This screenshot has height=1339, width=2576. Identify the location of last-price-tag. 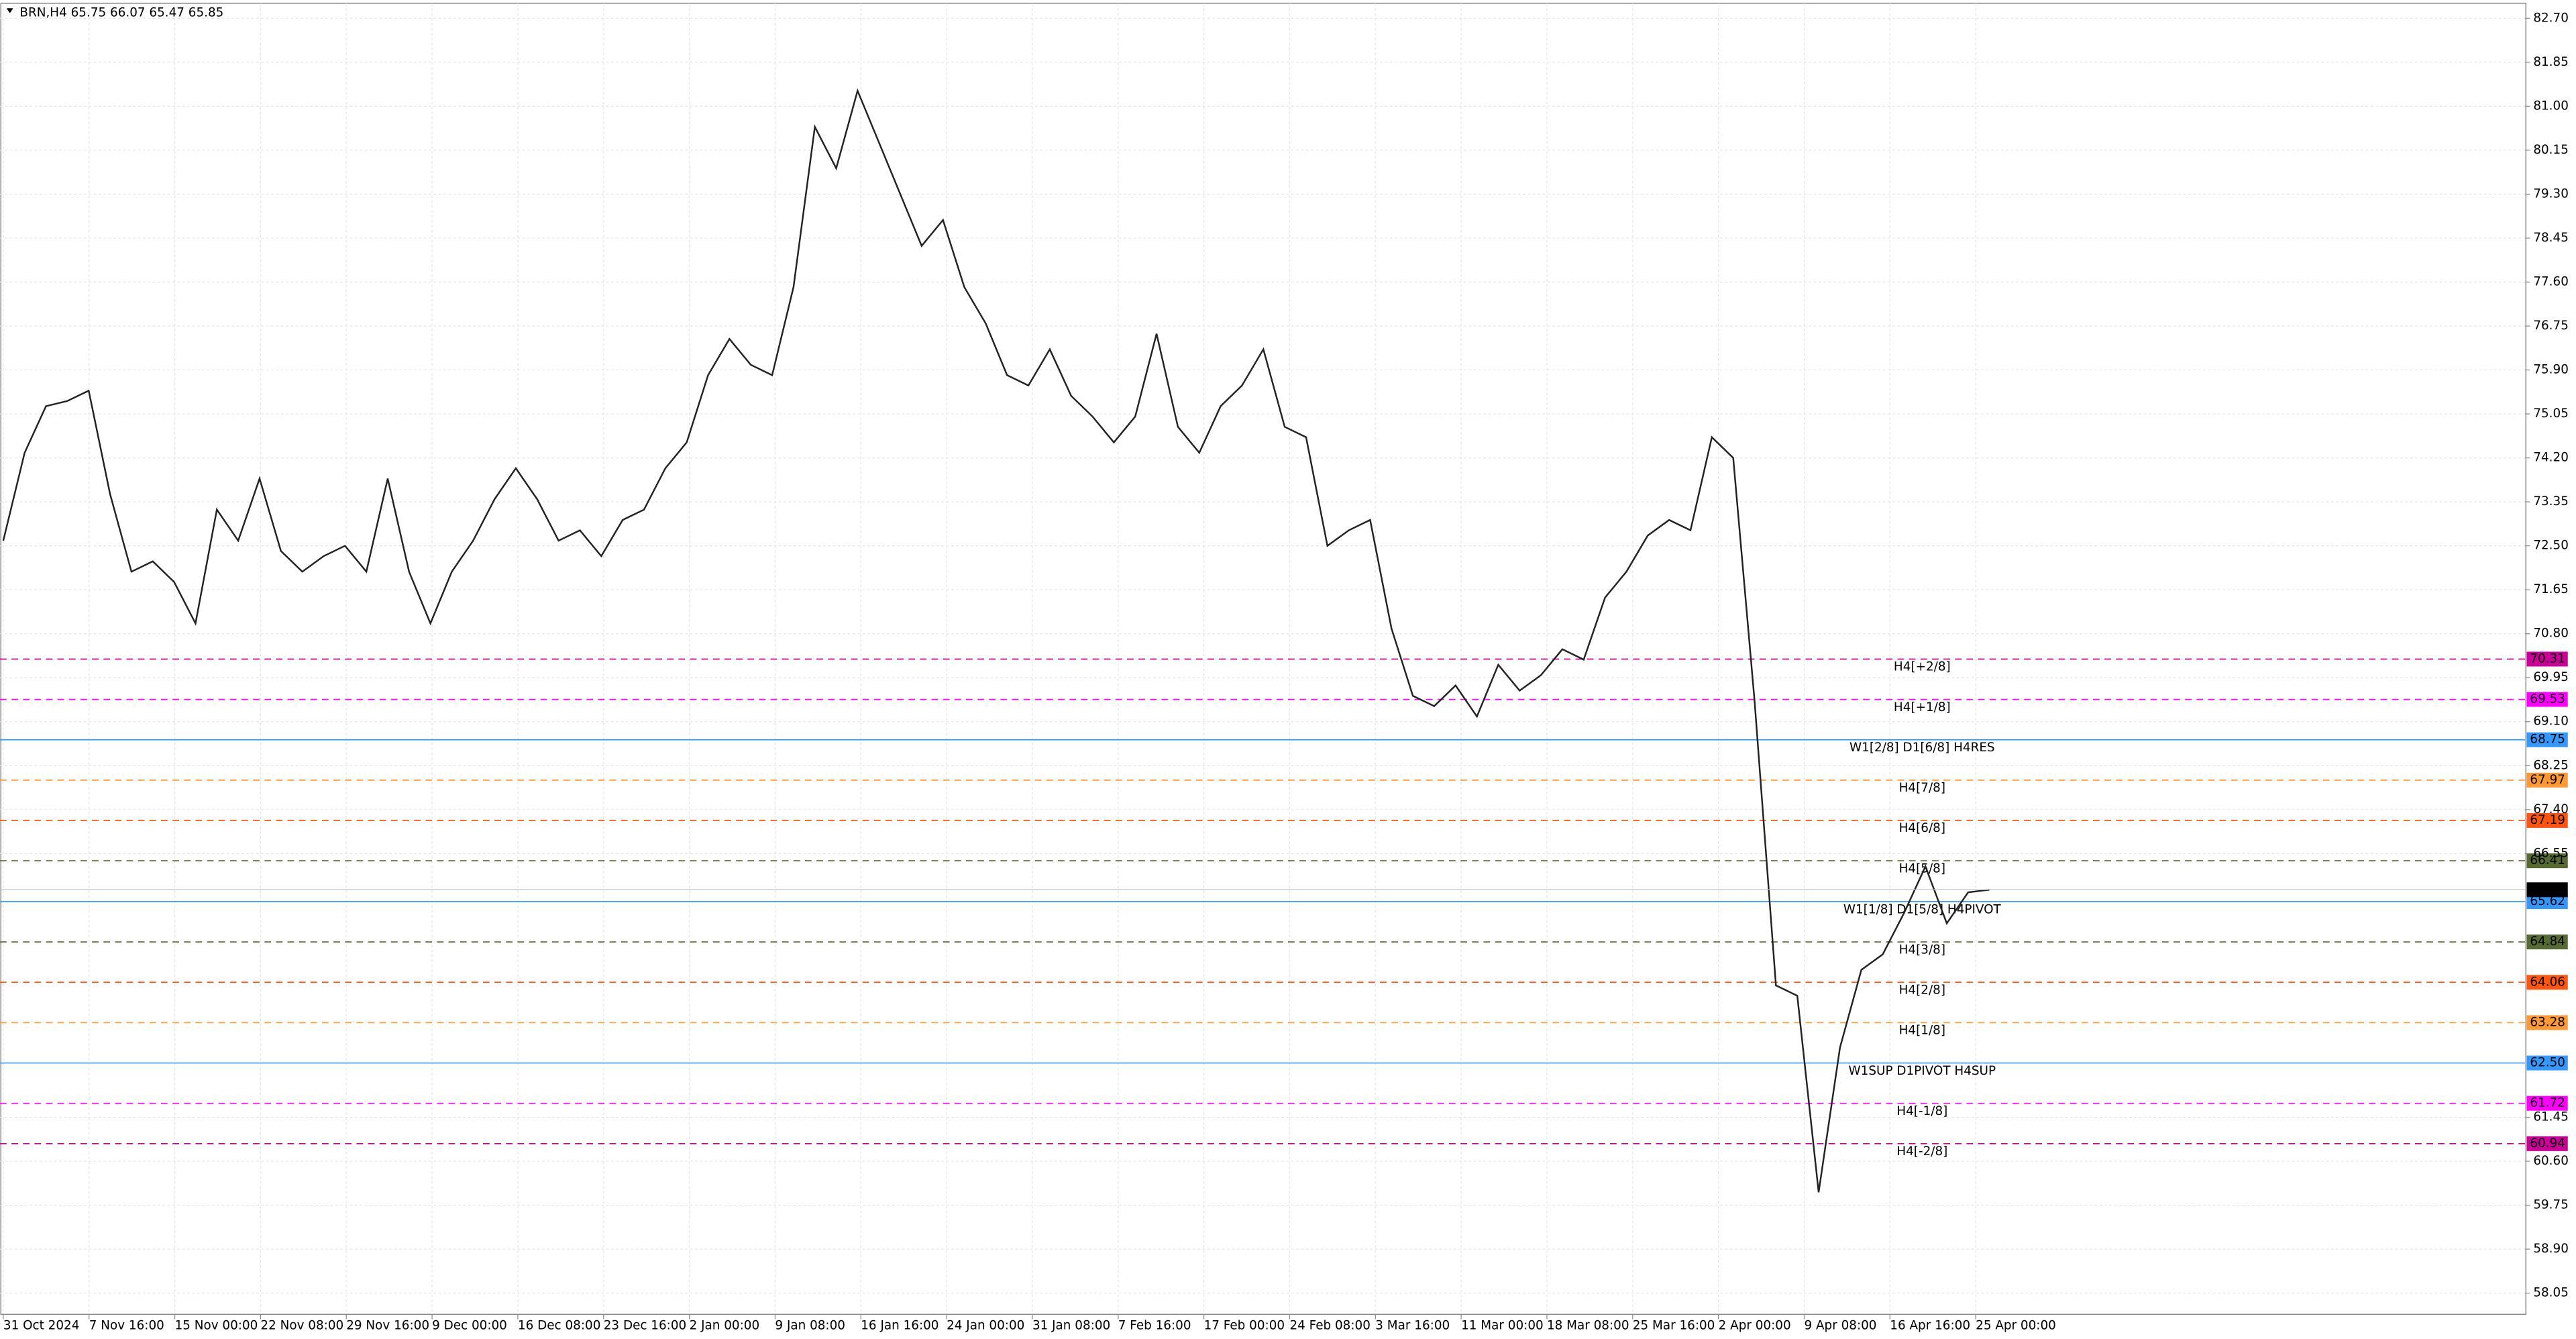
(2547, 890).